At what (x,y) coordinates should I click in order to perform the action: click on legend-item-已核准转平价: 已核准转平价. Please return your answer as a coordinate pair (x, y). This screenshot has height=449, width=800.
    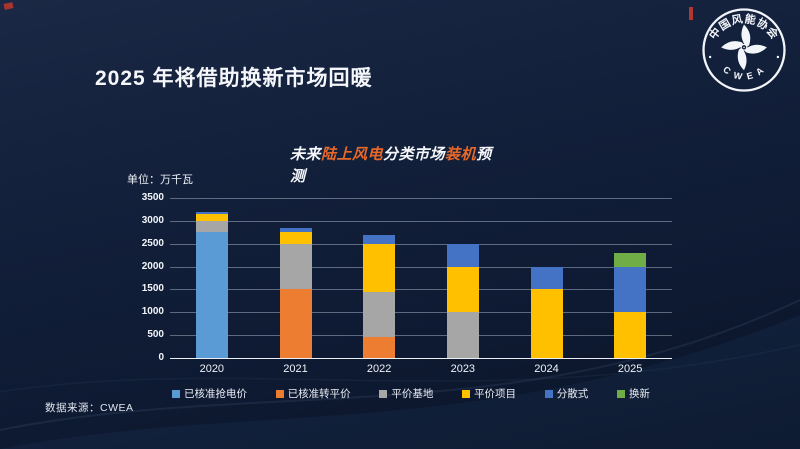
    Looking at the image, I should click on (313, 393).